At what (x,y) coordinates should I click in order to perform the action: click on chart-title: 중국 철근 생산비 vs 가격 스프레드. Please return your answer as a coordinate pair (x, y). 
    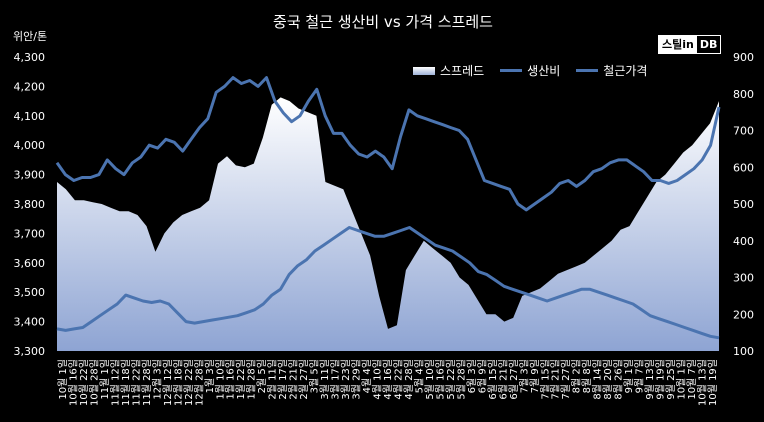
    Looking at the image, I should click on (383, 22).